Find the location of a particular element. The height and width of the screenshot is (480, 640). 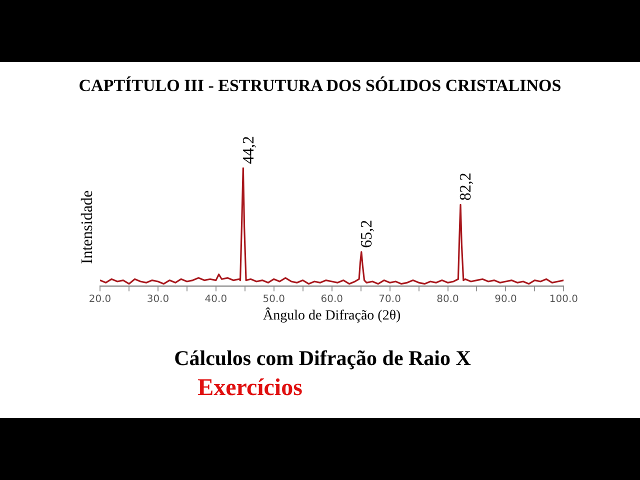

text: Exercícios is located at coordinates (250, 388).